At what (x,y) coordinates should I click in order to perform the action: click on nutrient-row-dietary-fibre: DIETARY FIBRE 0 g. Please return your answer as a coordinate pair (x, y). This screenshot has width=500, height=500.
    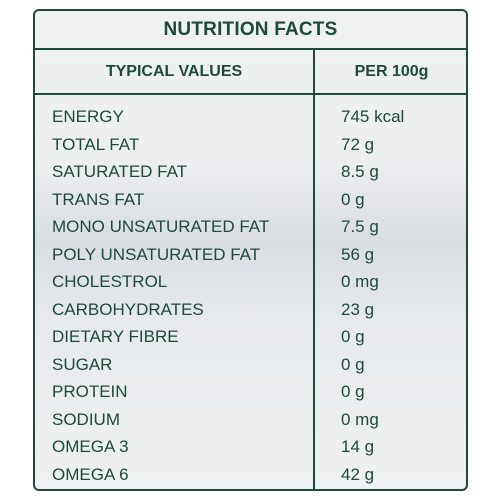
    Looking at the image, I should click on (250, 337).